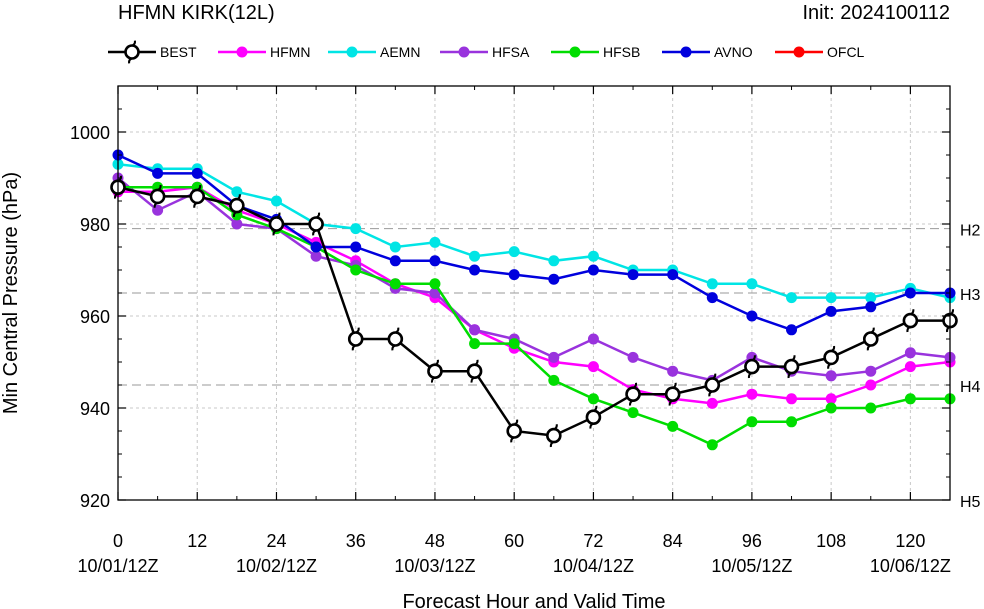 Image resolution: width=984 pixels, height=609 pixels. I want to click on legend-item-hfsb: HFSB, so click(595, 52).